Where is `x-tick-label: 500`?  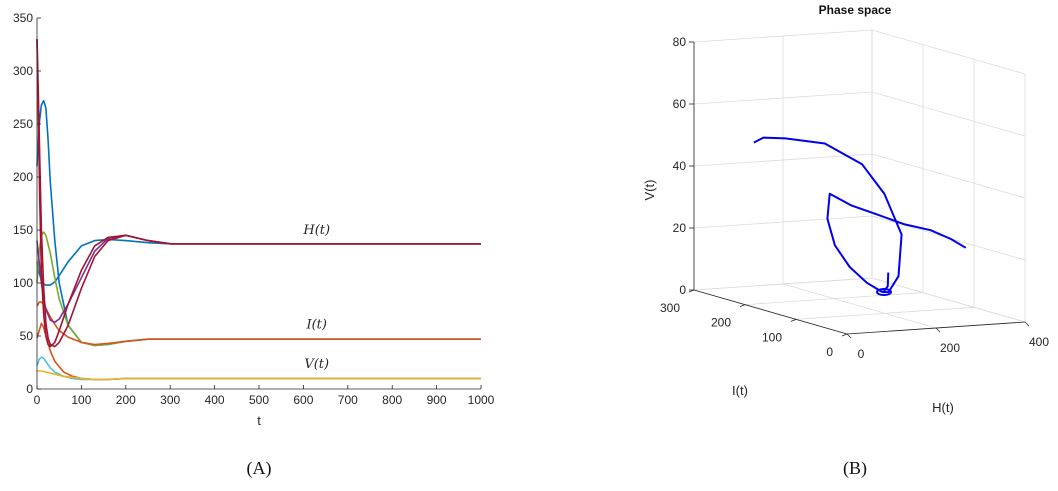
x-tick-label: 500 is located at coordinates (259, 400).